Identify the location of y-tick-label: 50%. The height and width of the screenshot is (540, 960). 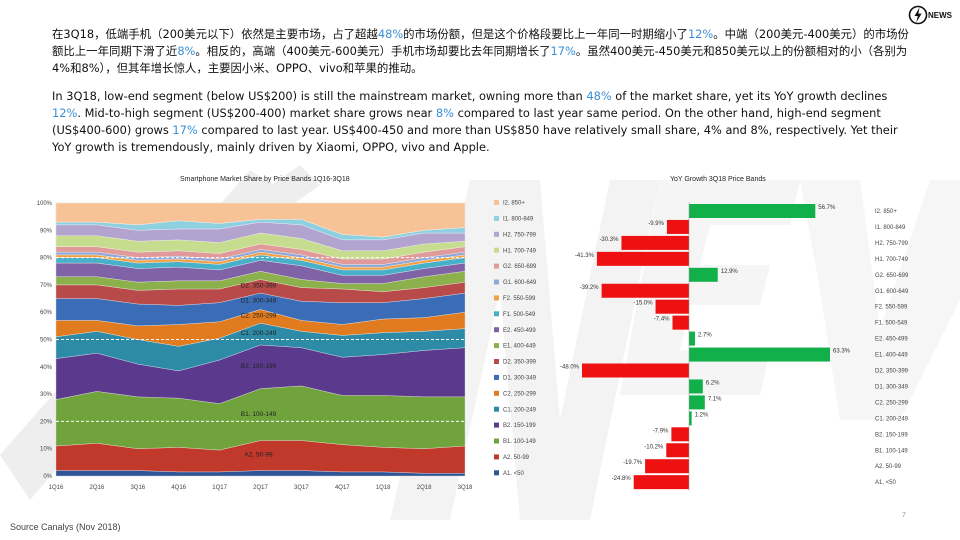
(46, 341).